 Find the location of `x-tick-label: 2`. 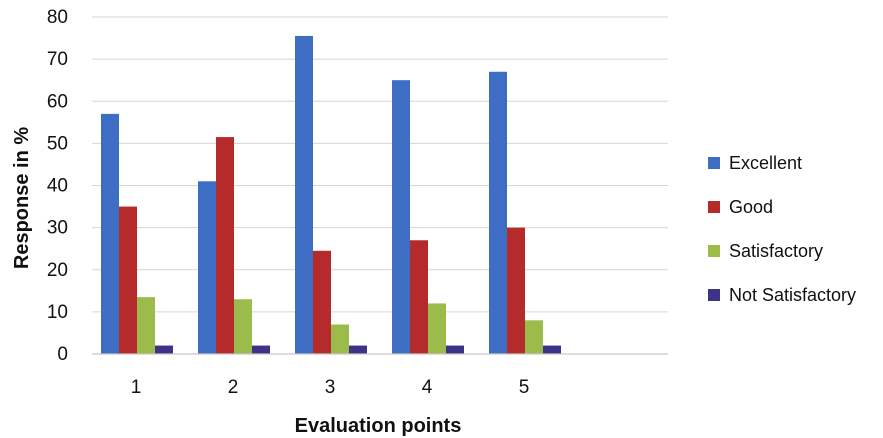

x-tick-label: 2 is located at coordinates (233, 387).